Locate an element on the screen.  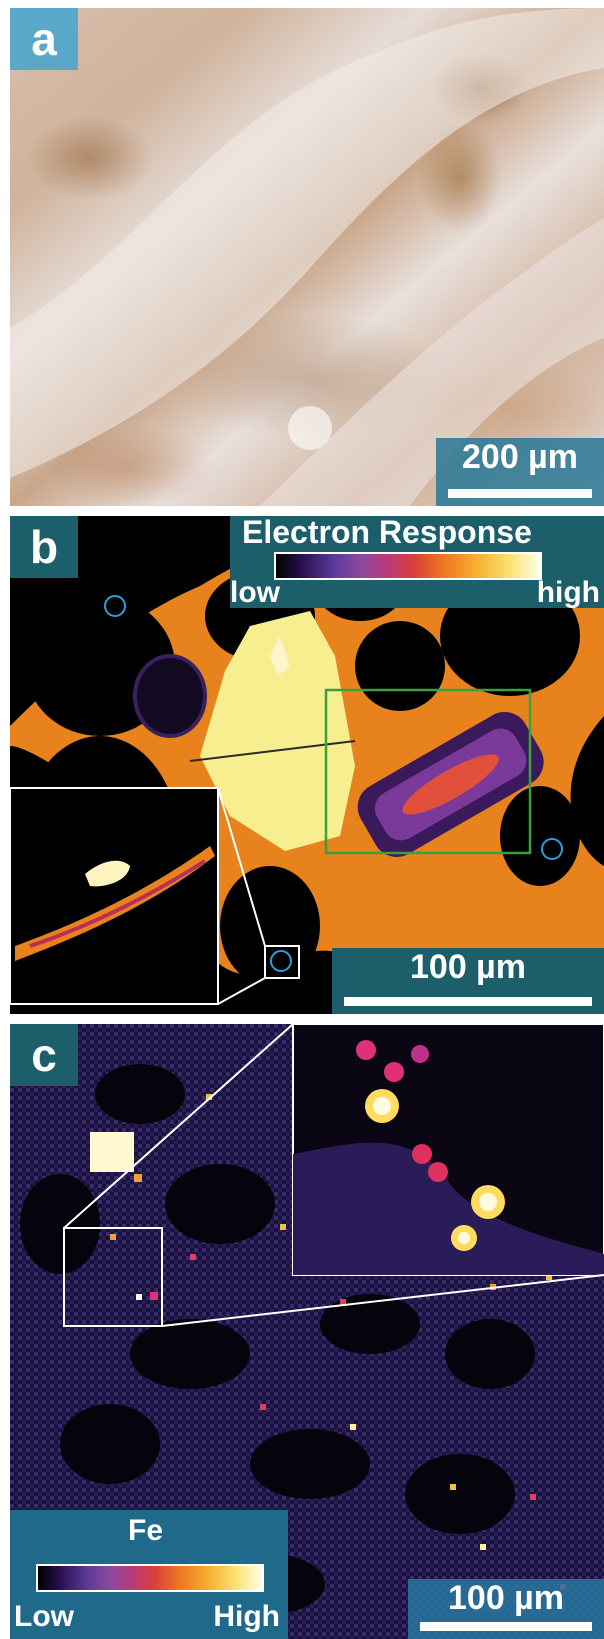
panel-b-colorbar-low: low is located at coordinates (255, 592).